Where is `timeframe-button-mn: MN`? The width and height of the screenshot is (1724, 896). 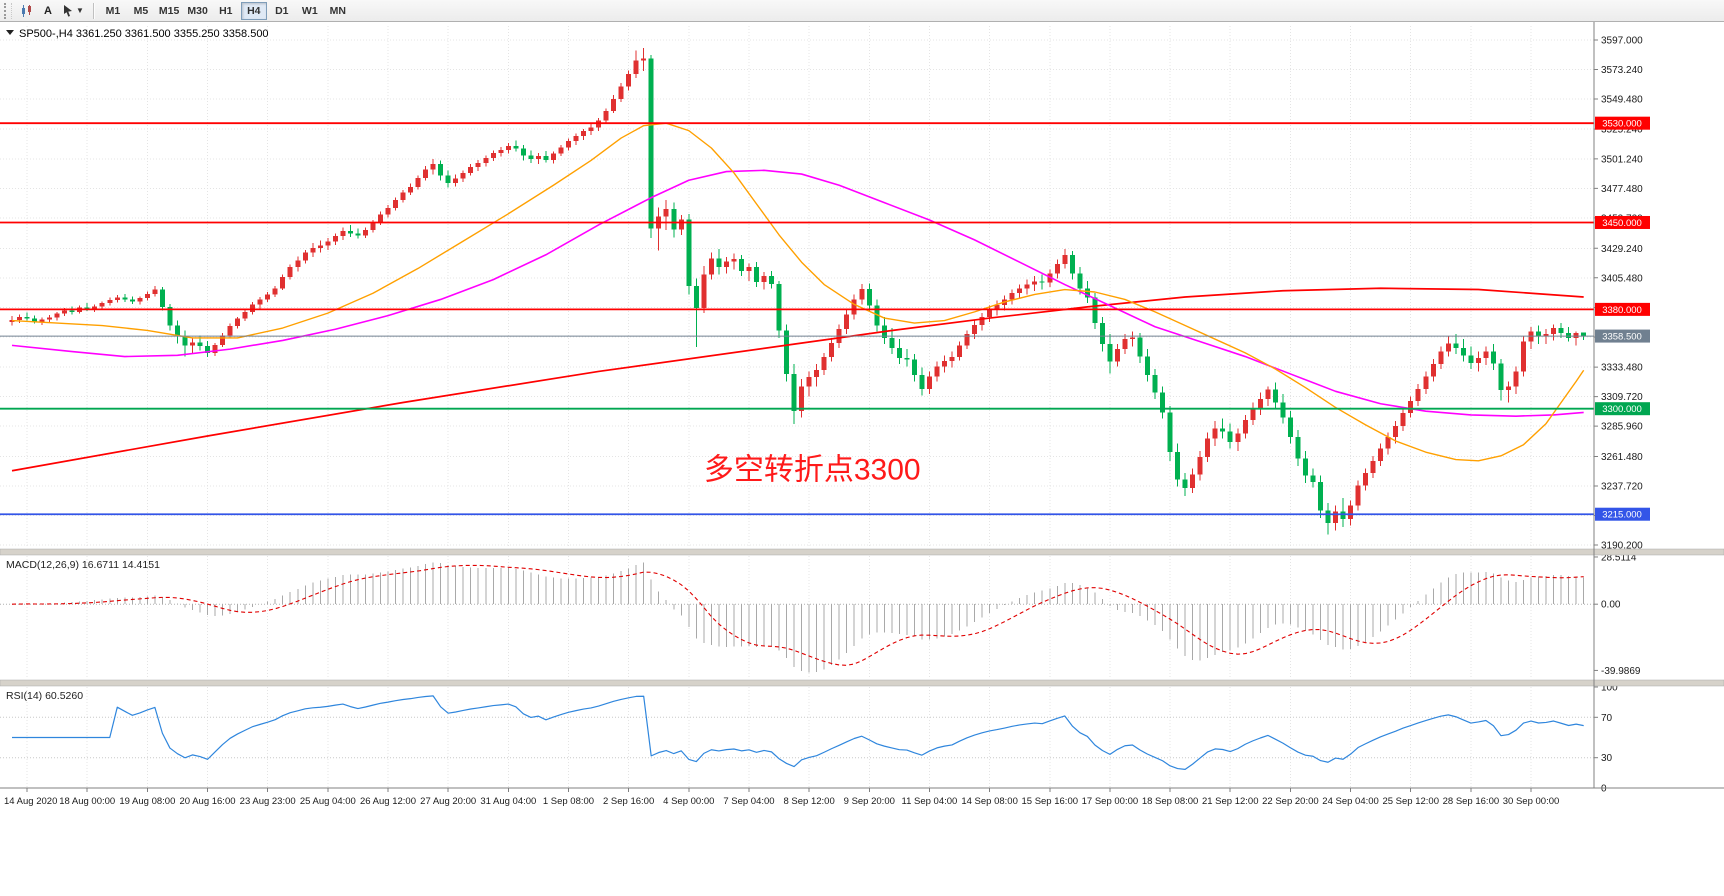
timeframe-button-mn: MN is located at coordinates (338, 11).